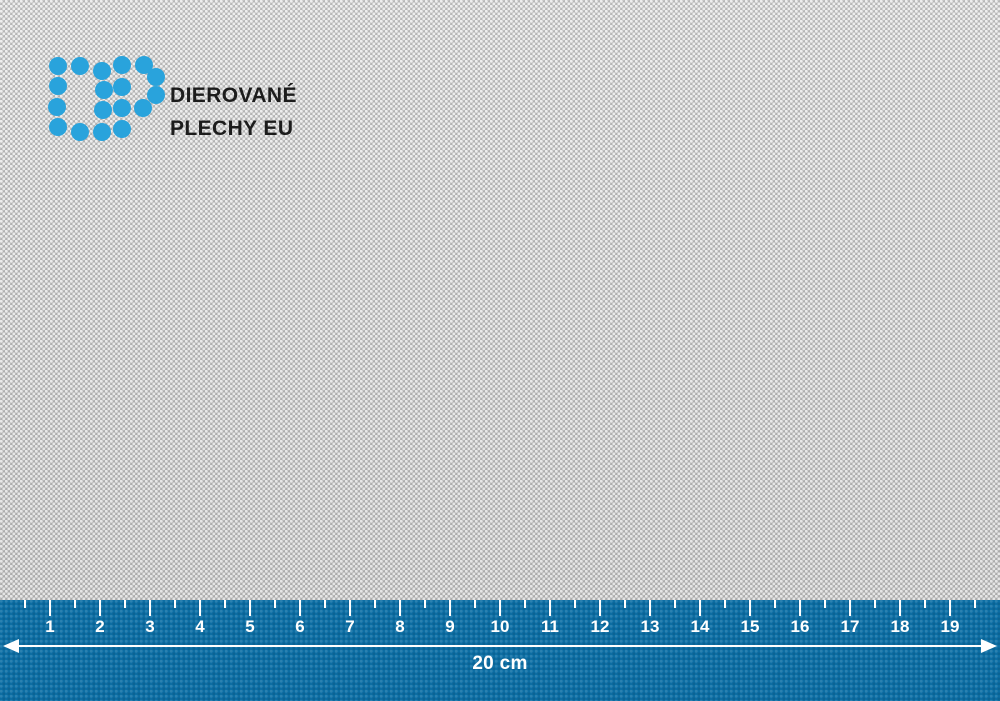  I want to click on ruler-label: 16, so click(800, 626).